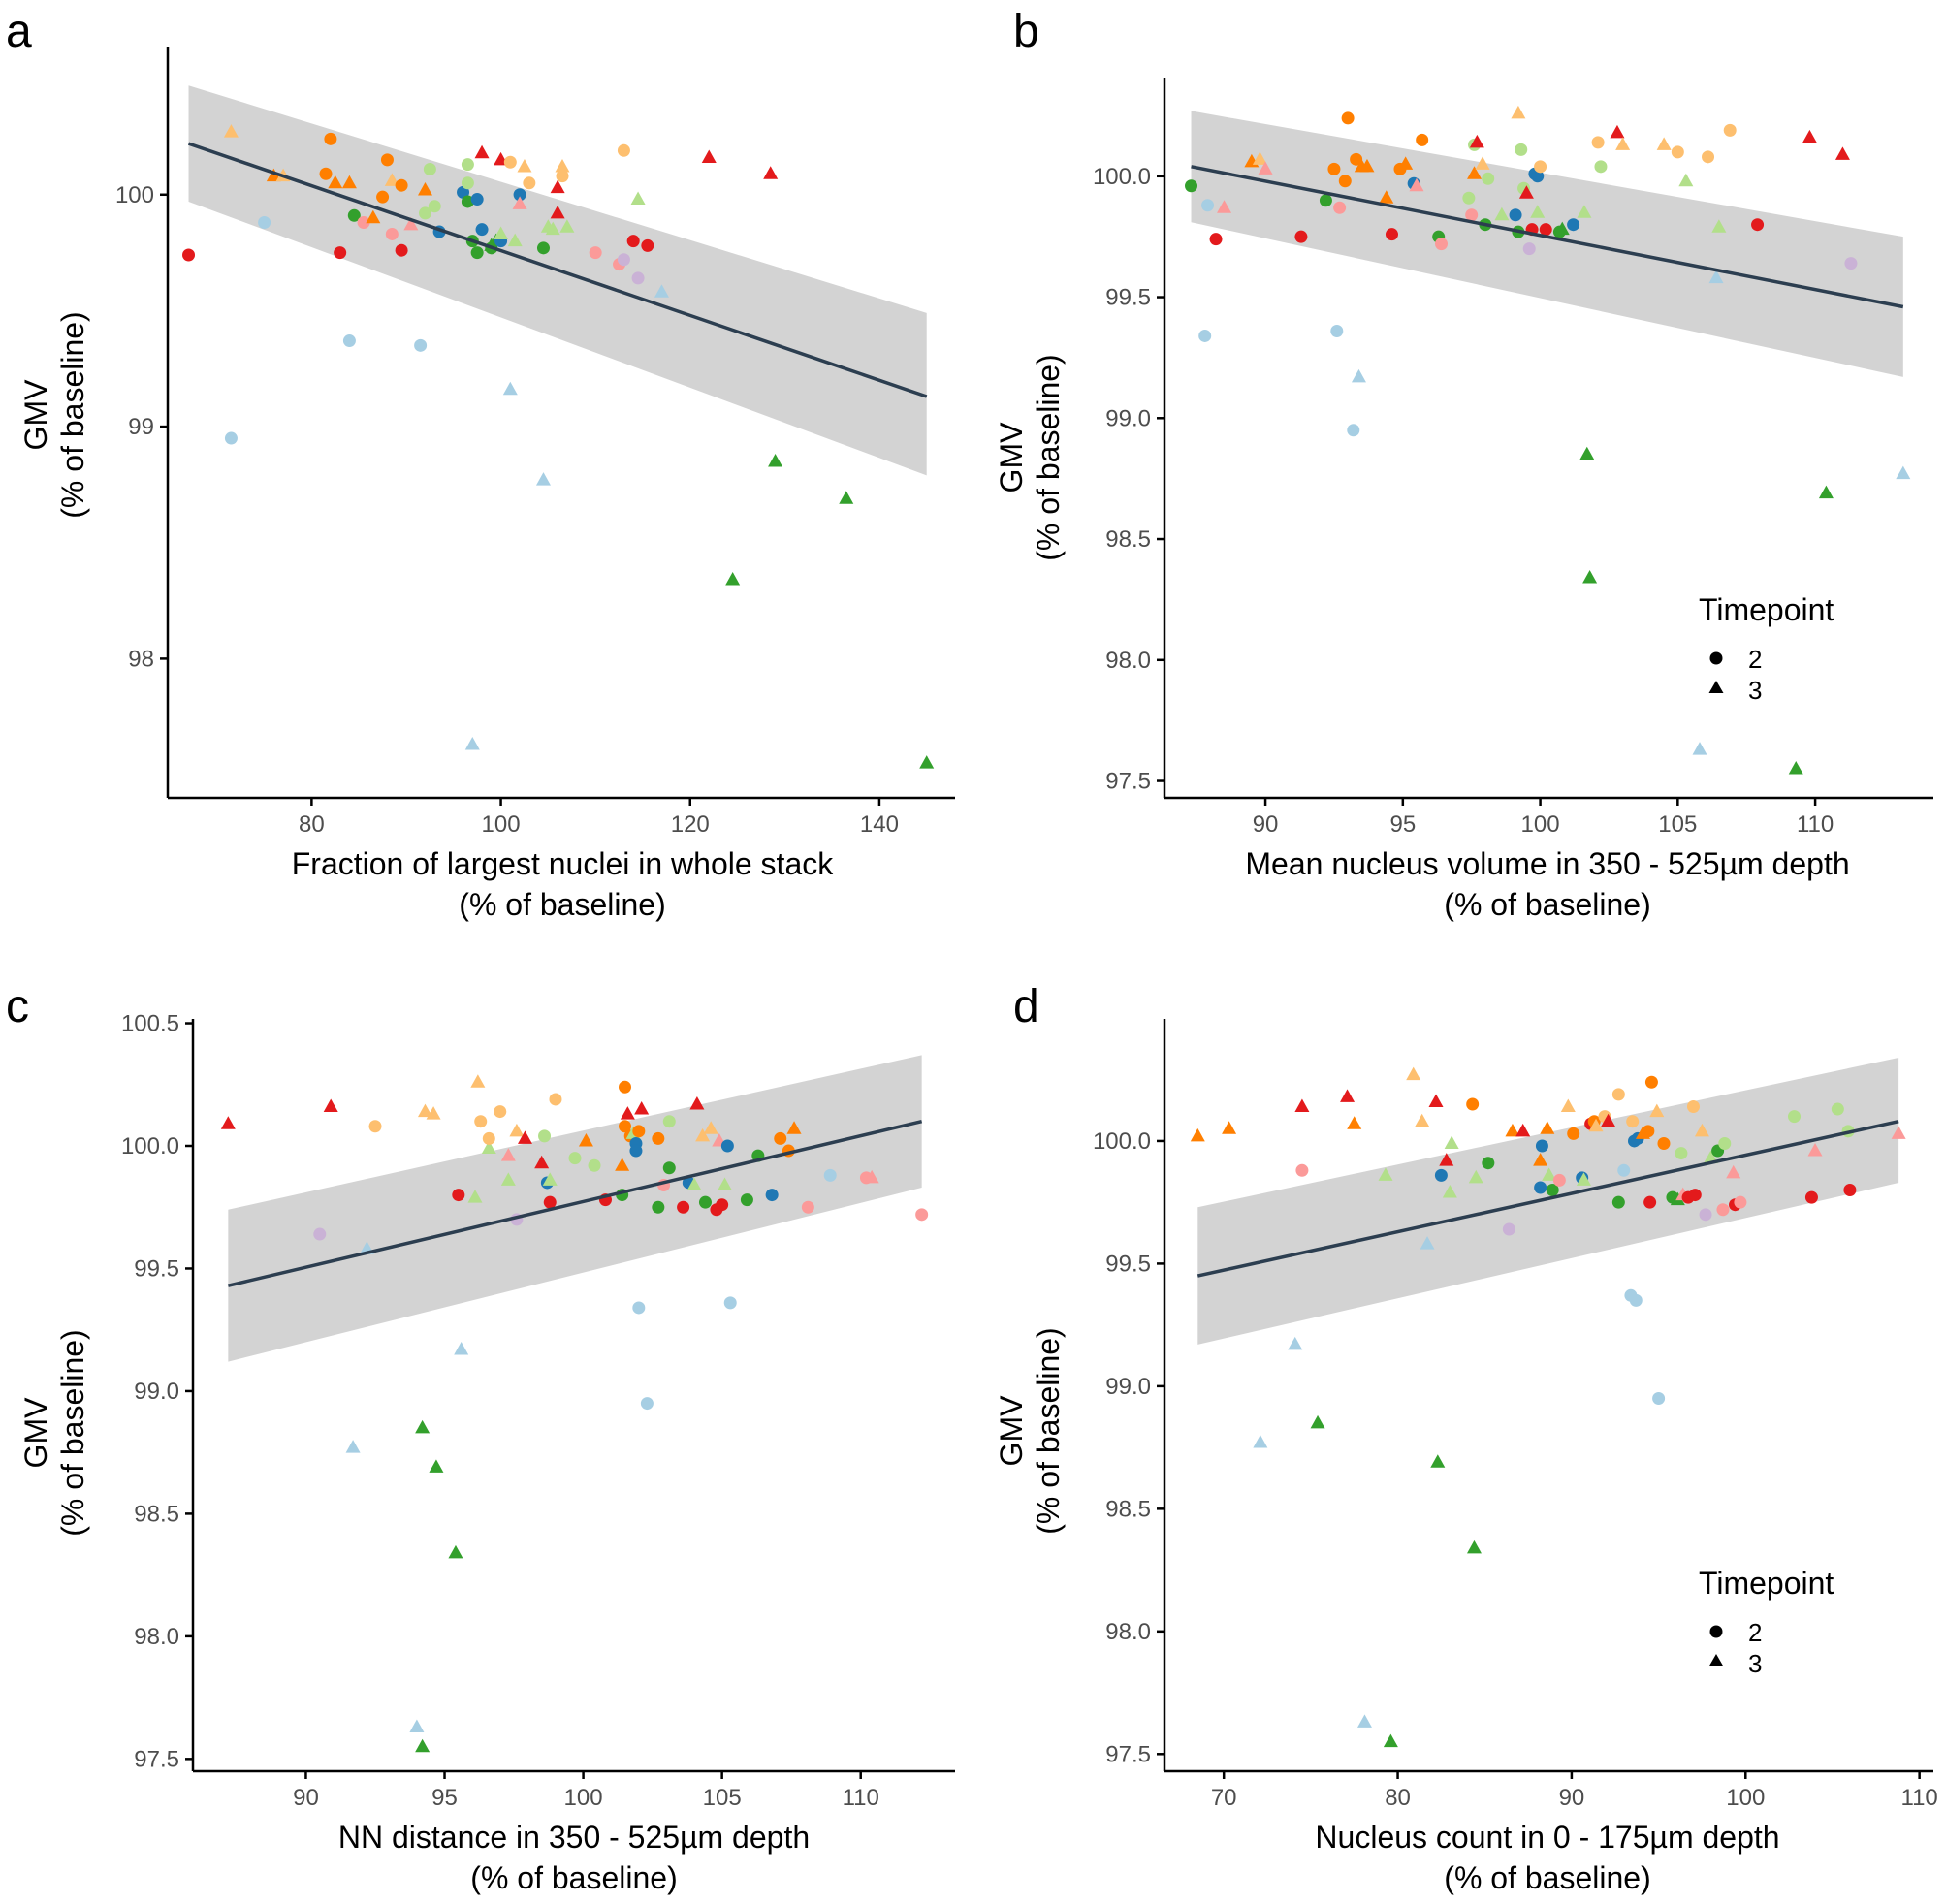 The width and height of the screenshot is (1946, 1904). What do you see at coordinates (72, 1432) in the screenshot?
I see `panel-c-ylabel-line2: (% of baseline)` at bounding box center [72, 1432].